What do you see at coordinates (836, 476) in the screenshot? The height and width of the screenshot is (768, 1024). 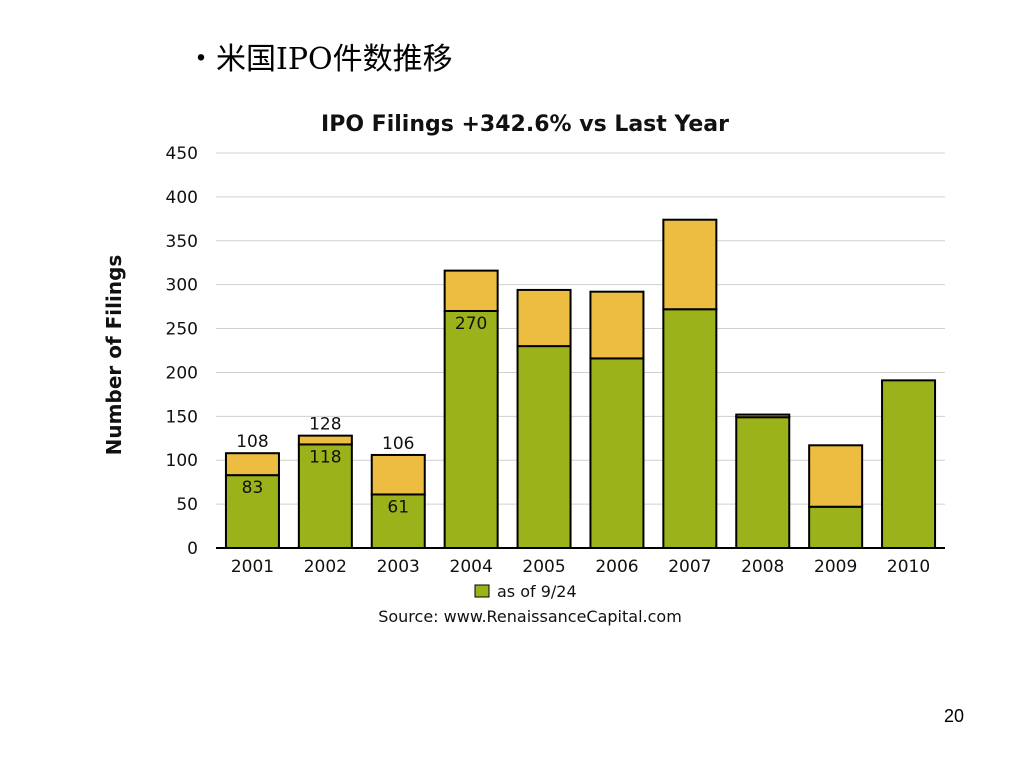 I see `bar-2009-remainder` at bounding box center [836, 476].